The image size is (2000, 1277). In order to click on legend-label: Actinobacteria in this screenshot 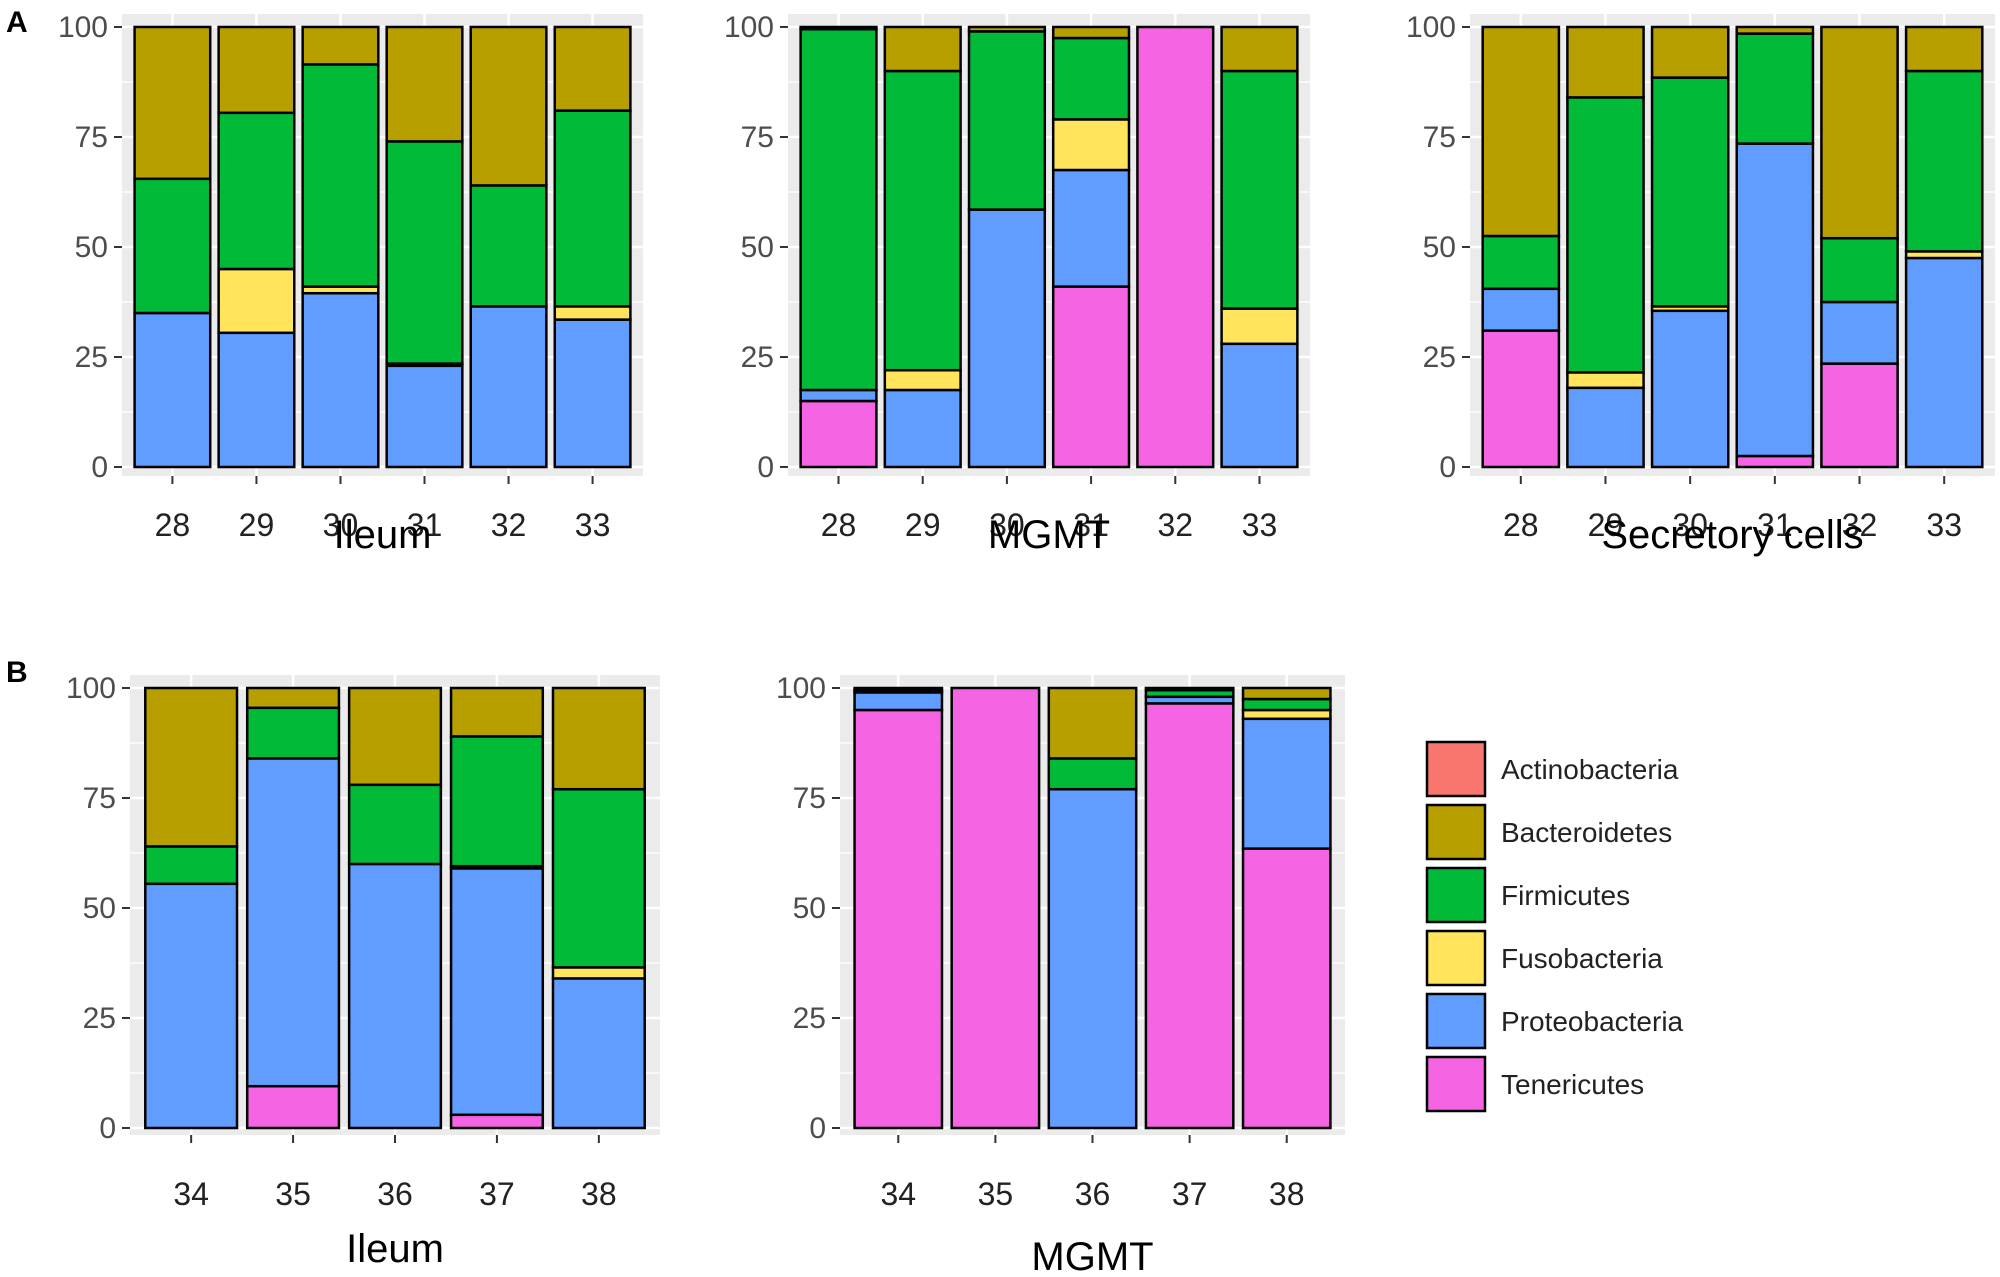, I will do `click(1590, 769)`.